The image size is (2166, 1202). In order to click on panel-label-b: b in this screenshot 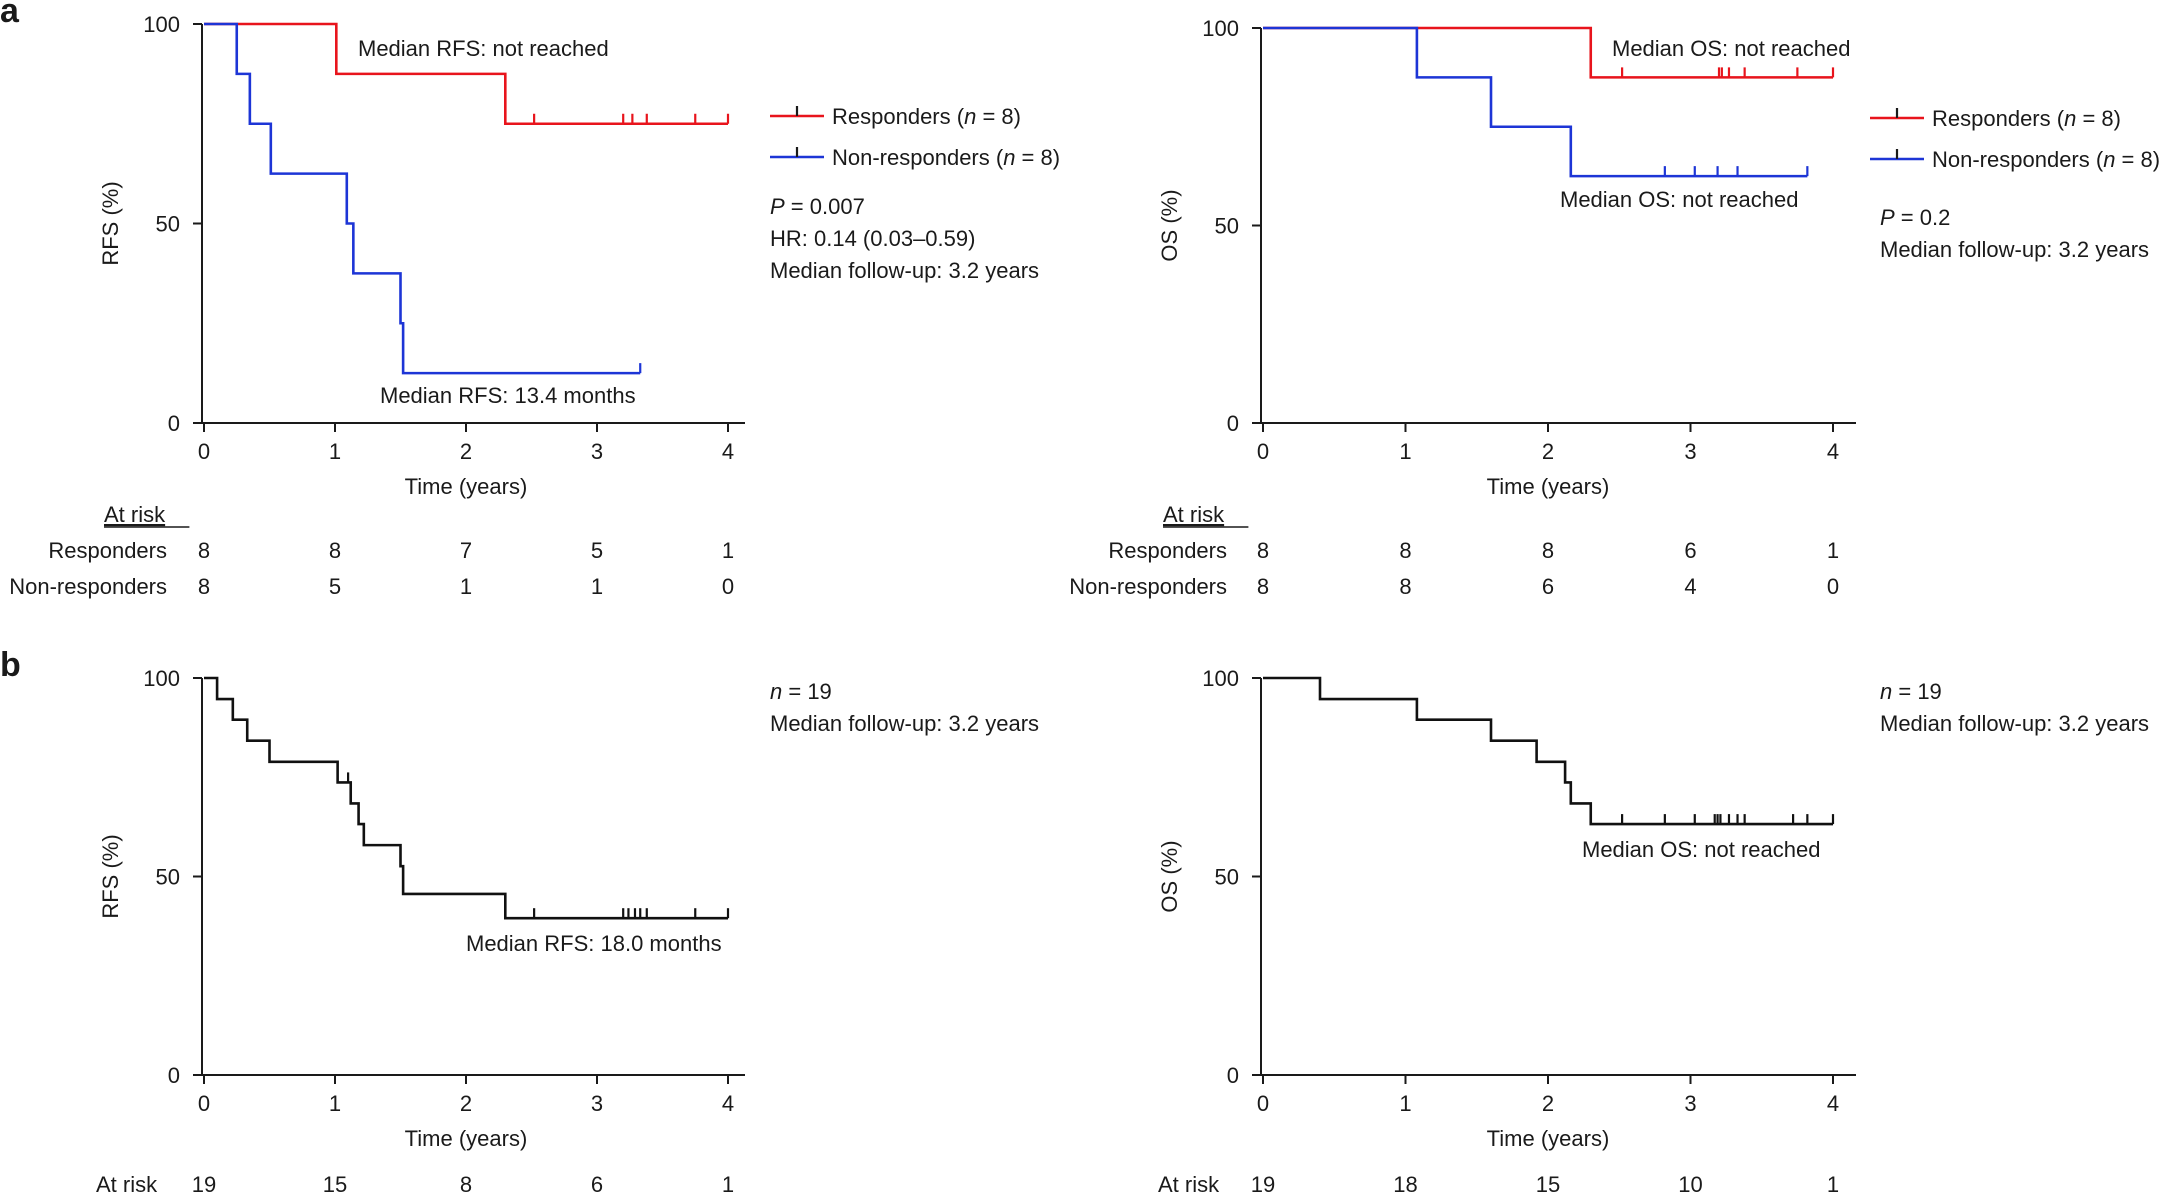, I will do `click(10, 665)`.